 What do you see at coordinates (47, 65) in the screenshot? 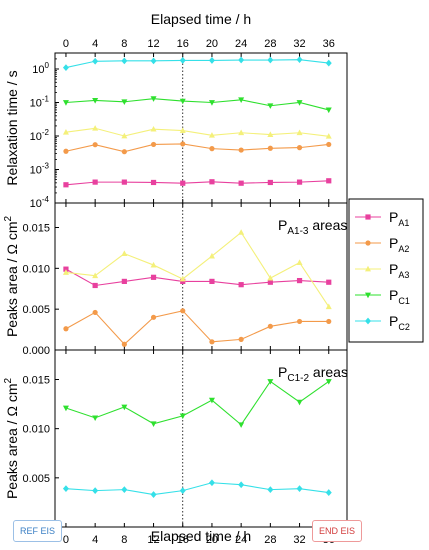
I see `y-tick-exp: 0` at bounding box center [47, 65].